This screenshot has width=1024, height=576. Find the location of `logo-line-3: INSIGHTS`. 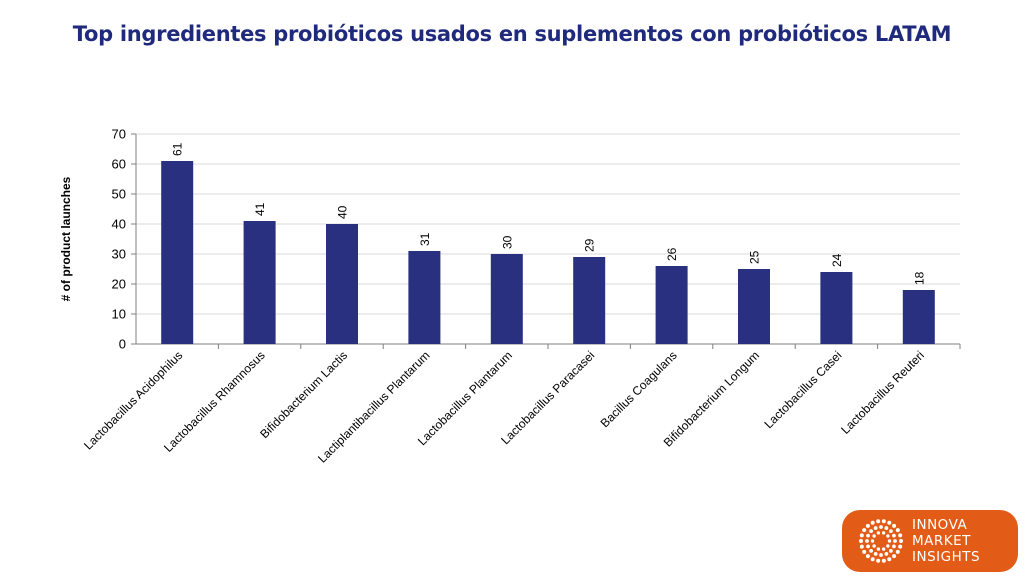

logo-line-3: INSIGHTS is located at coordinates (946, 557).